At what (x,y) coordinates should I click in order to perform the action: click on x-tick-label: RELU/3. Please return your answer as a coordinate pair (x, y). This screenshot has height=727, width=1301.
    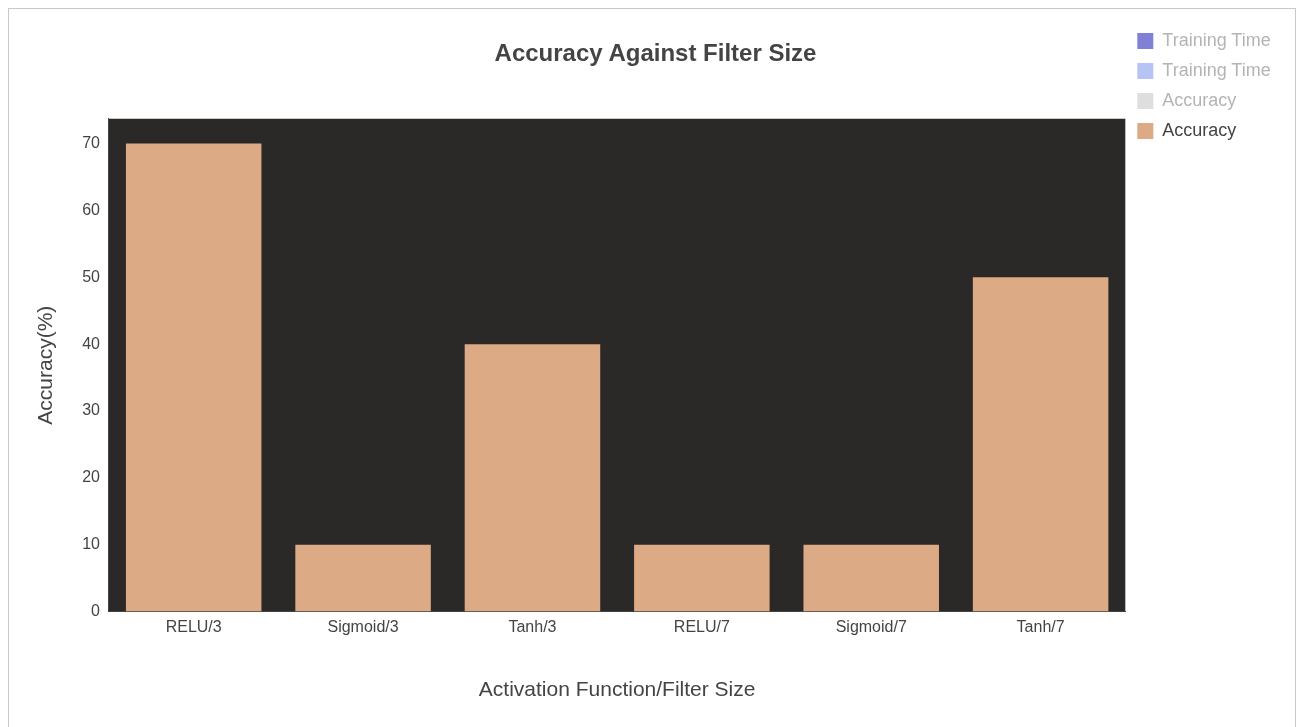
    Looking at the image, I should click on (193, 626).